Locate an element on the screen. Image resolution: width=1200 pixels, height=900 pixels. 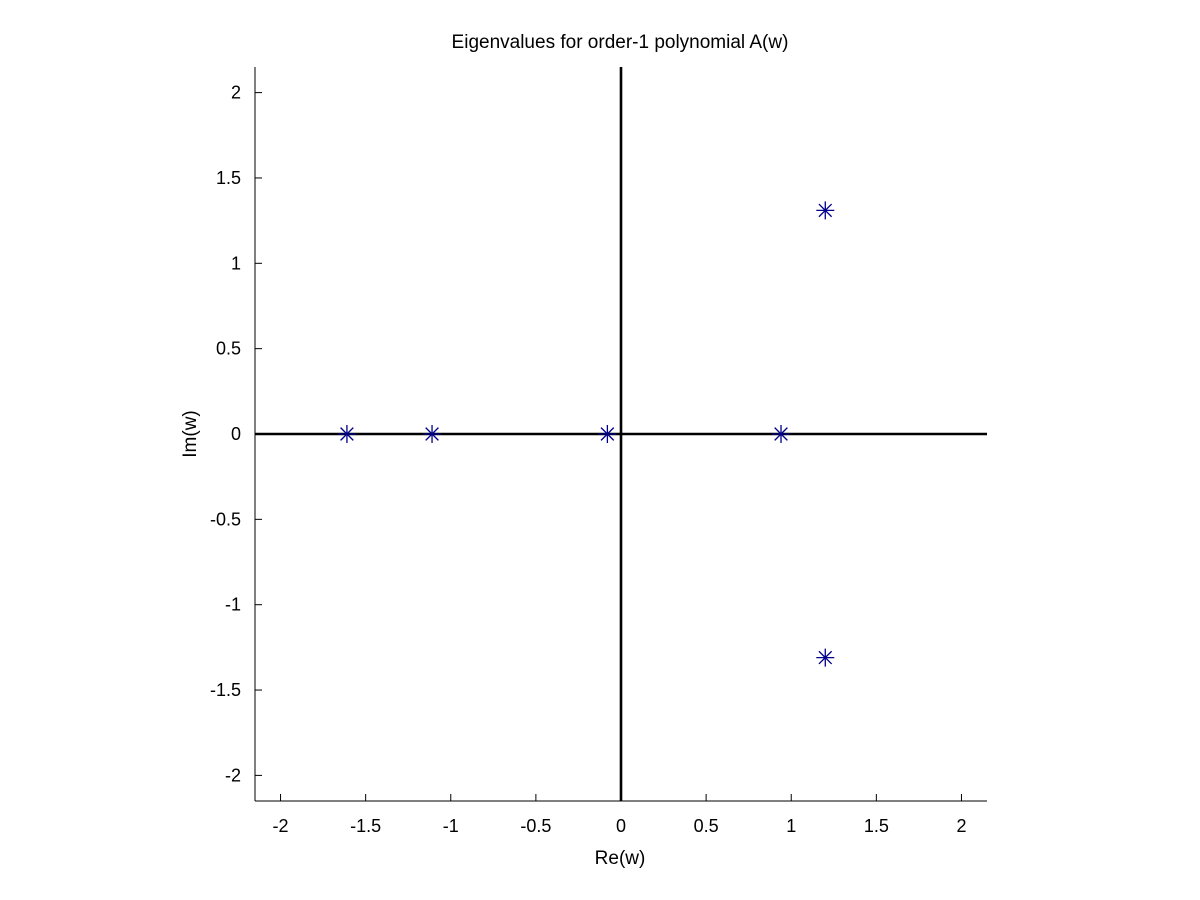
y-tick-label: -1 is located at coordinates (233, 605).